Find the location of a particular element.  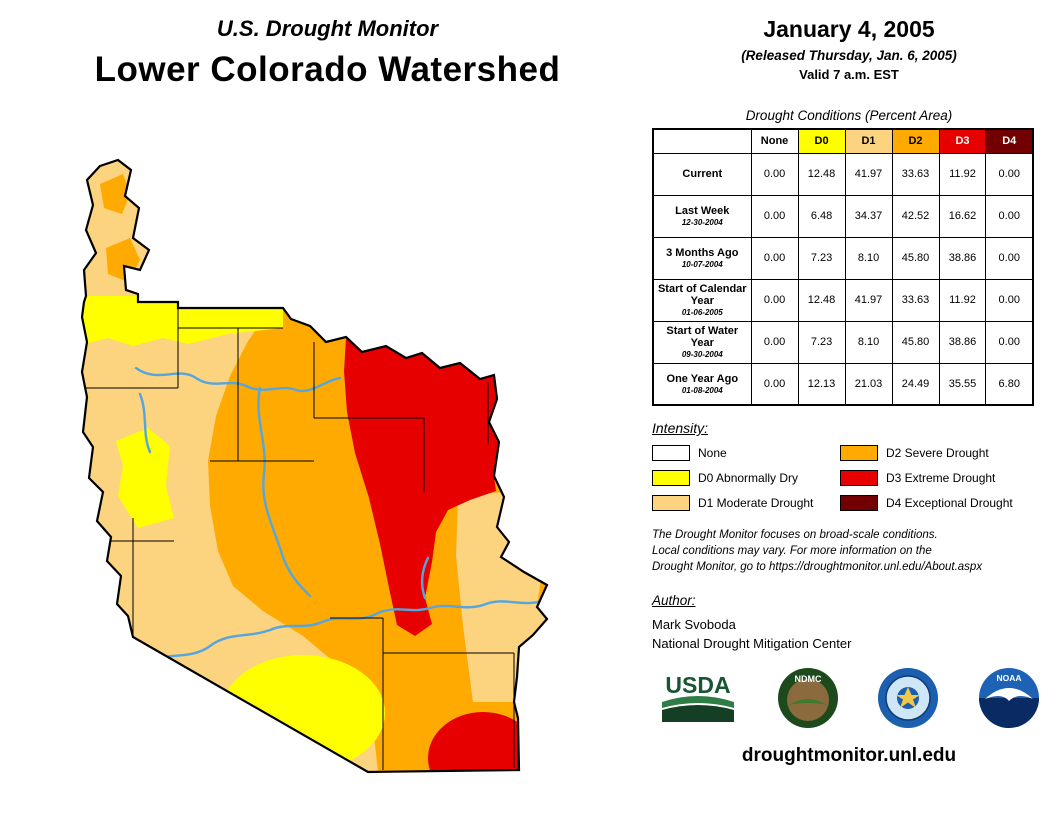

table-cell: 12.13 is located at coordinates (821, 384).